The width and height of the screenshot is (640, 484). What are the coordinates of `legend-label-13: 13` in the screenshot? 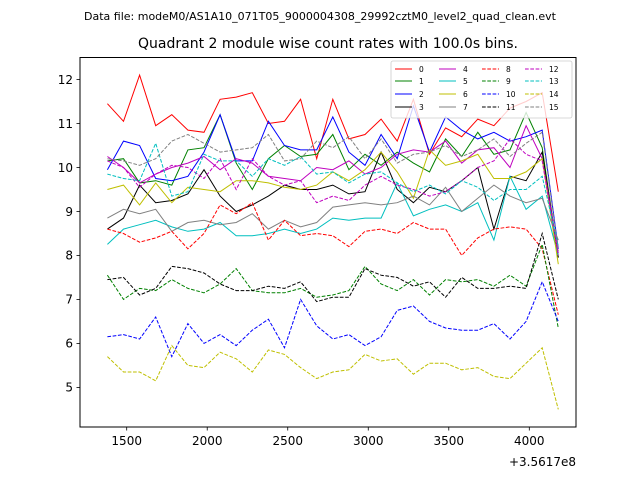 It's located at (554, 81).